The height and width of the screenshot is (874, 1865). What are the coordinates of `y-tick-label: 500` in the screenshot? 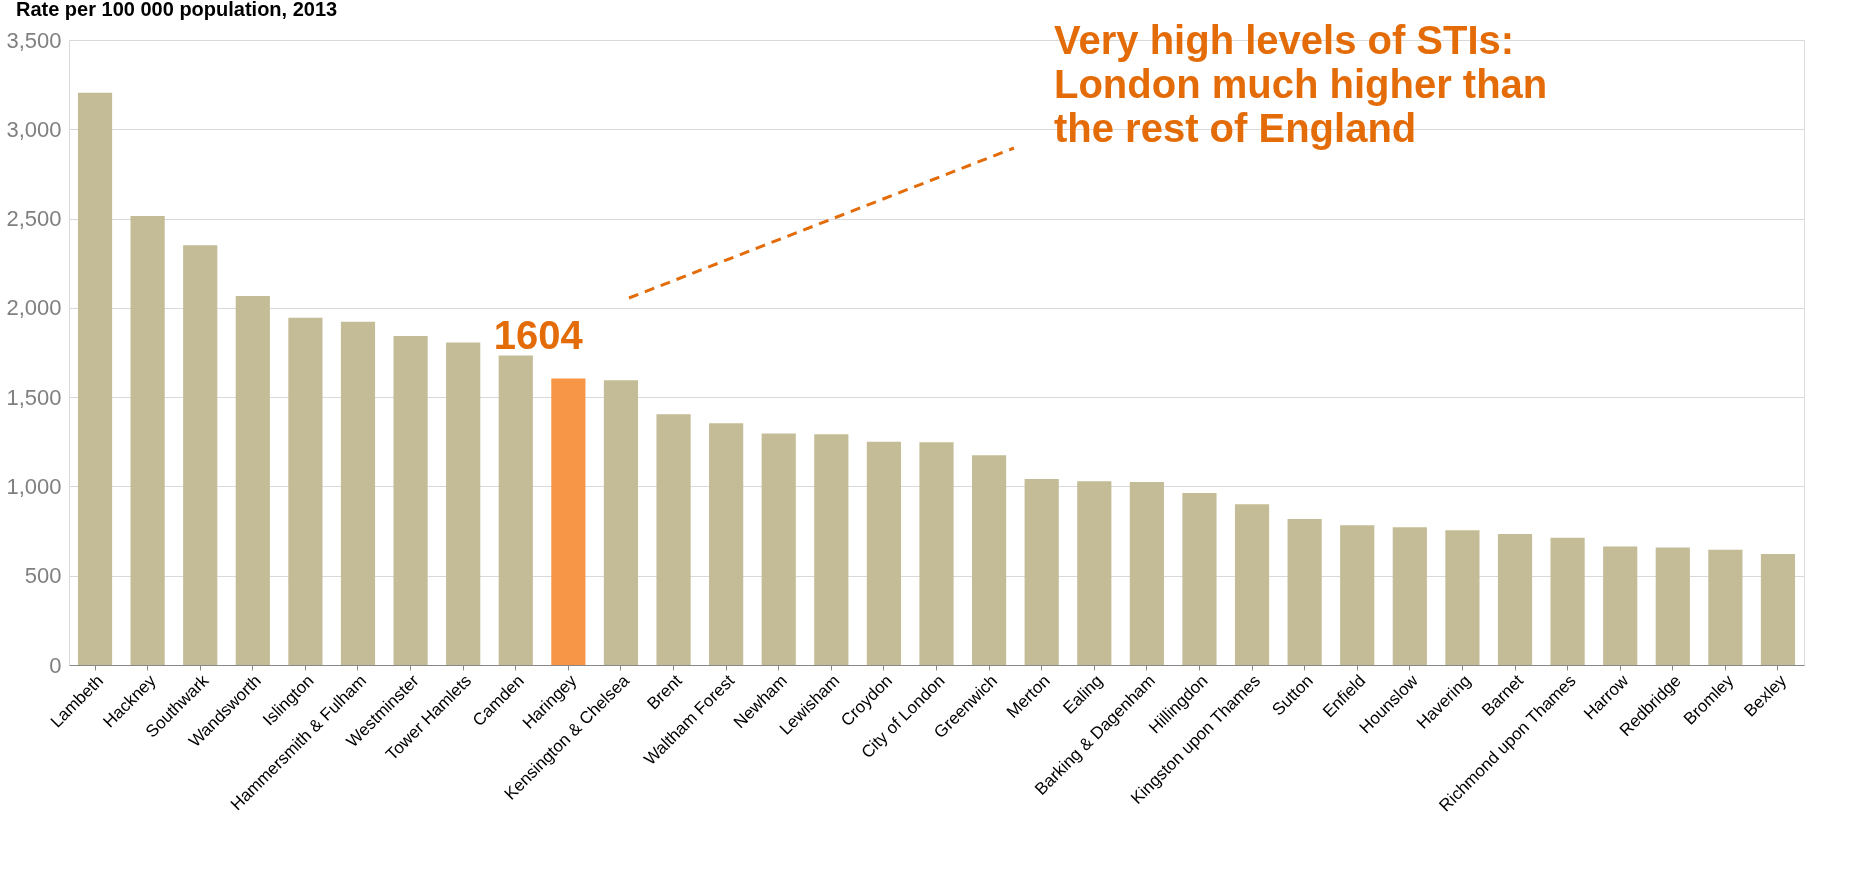 It's located at (43, 576).